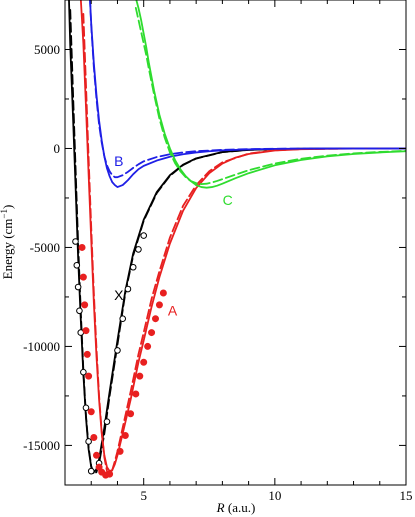  Describe the element at coordinates (240, 507) in the screenshot. I see `x-axis-label-units: (a.u.)` at that location.